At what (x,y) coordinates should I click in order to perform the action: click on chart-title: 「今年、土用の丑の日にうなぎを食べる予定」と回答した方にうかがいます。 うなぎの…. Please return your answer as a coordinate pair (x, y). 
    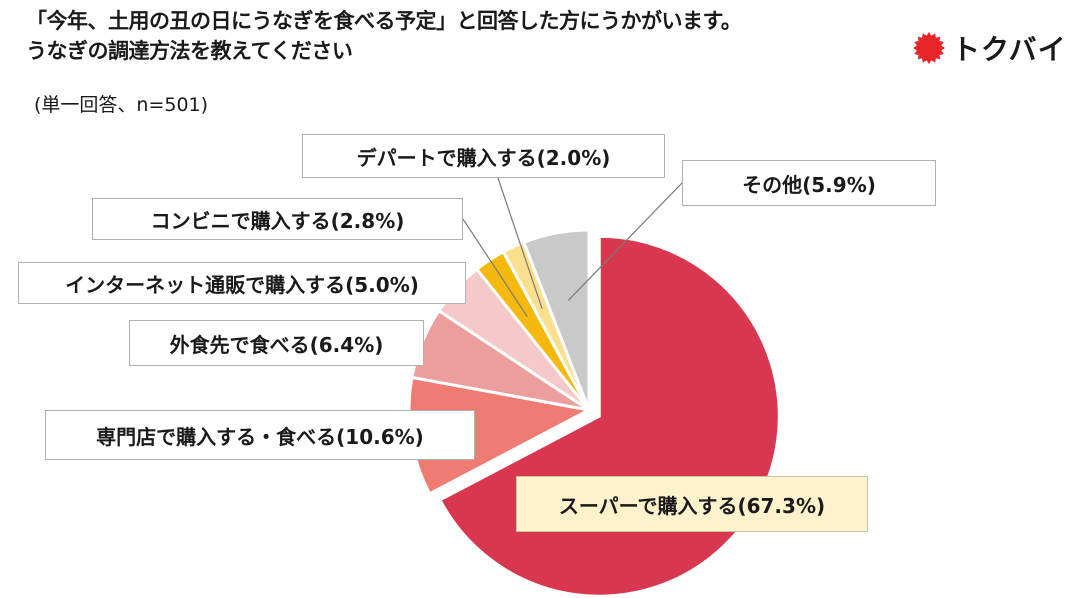
    Looking at the image, I should click on (384, 36).